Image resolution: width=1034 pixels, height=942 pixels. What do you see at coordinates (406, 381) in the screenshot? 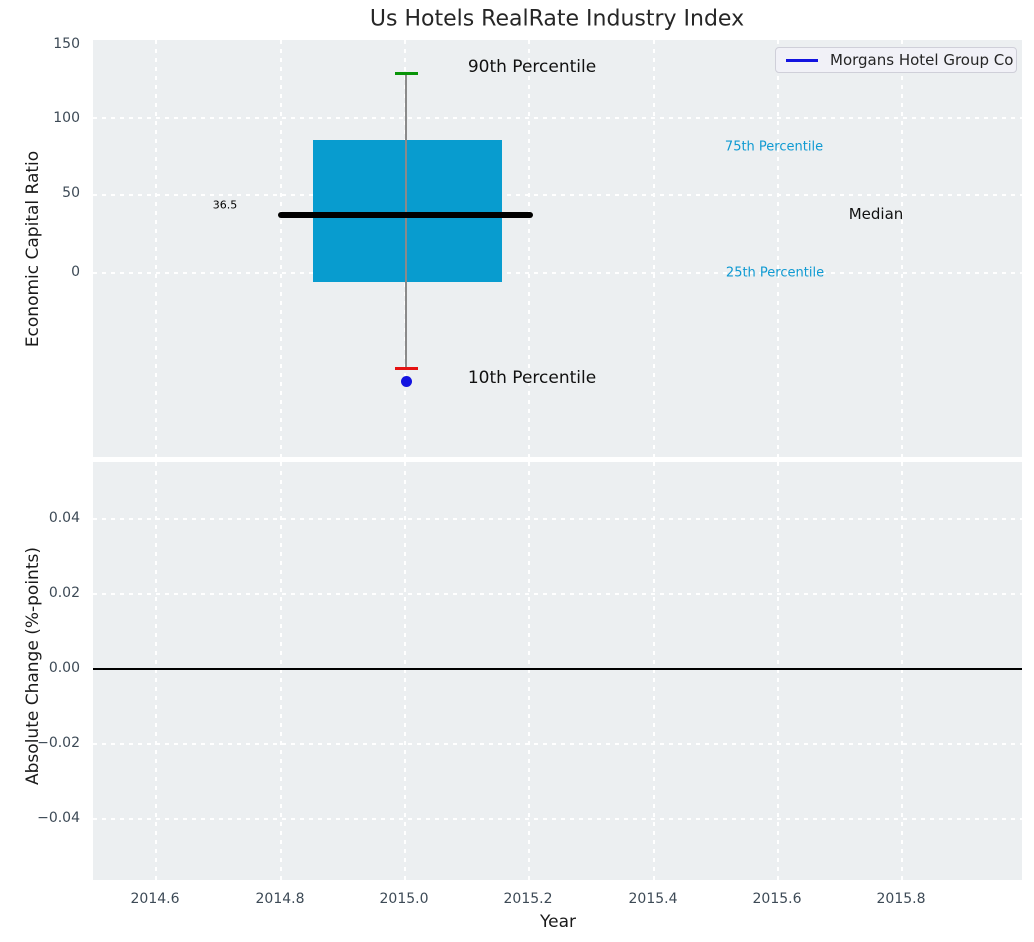
I see `company-point` at bounding box center [406, 381].